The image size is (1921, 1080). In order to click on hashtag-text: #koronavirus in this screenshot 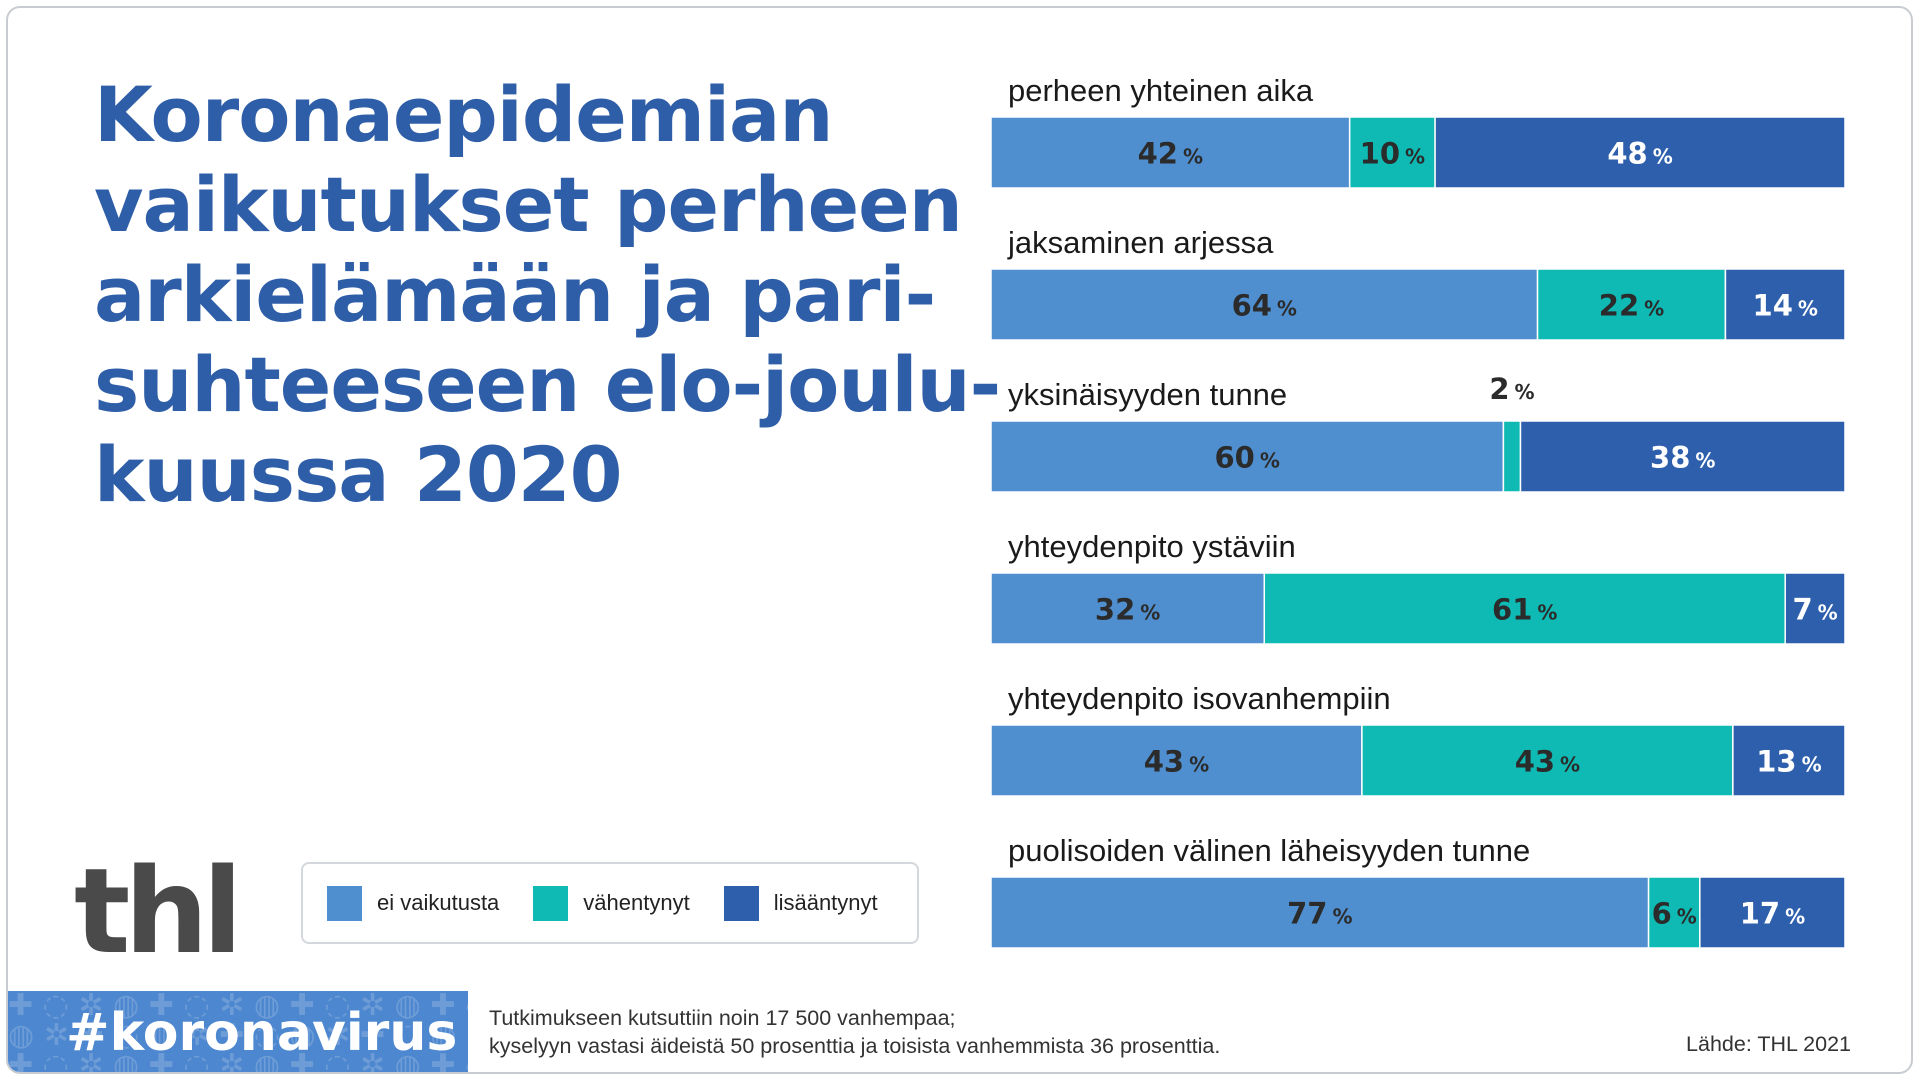, I will do `click(262, 1033)`.